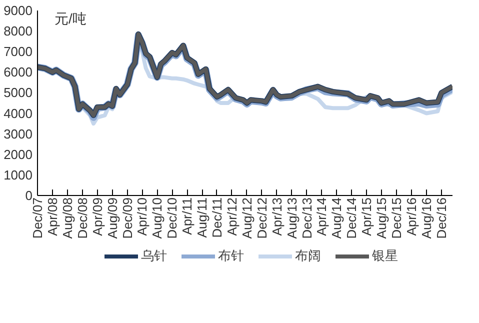 The height and width of the screenshot is (323, 479). What do you see at coordinates (202, 217) in the screenshot?
I see `x-tick-label: Aug/11` at bounding box center [202, 217].